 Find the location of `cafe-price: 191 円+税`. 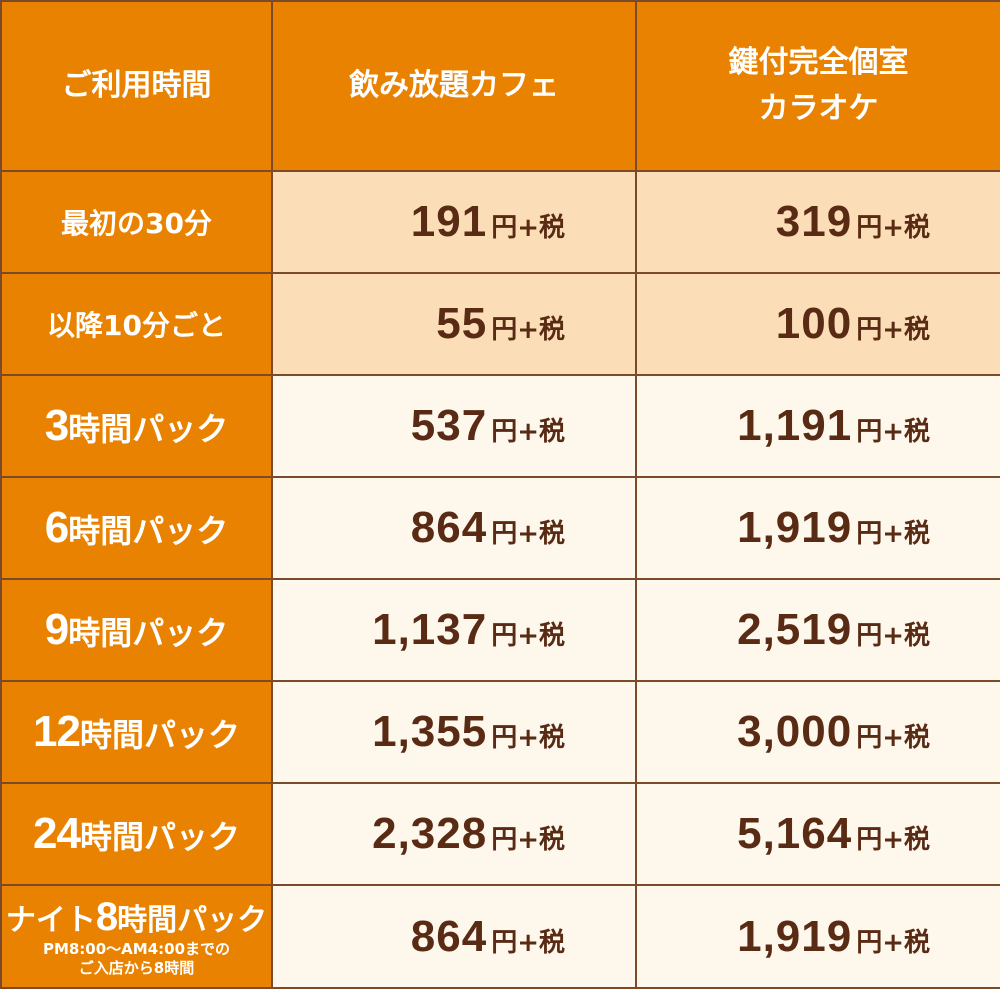

cafe-price: 191 円+税 is located at coordinates (454, 222).